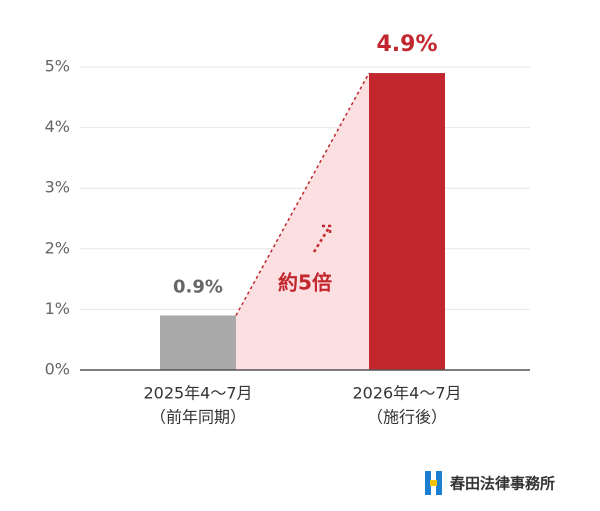 This screenshot has height=511, width=600. Describe the element at coordinates (57, 247) in the screenshot. I see `y-tick-label: 2%` at that location.